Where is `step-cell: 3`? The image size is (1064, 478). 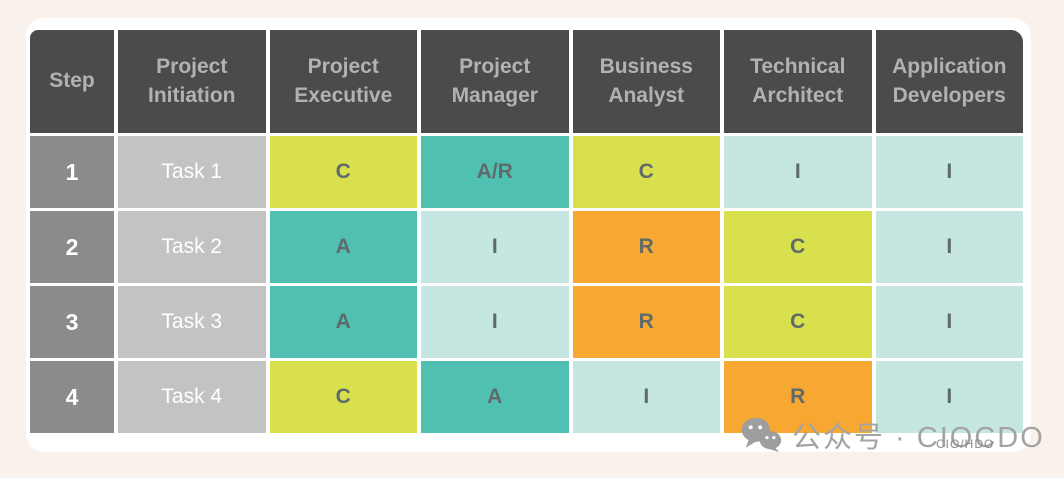 step-cell: 3 is located at coordinates (72, 322).